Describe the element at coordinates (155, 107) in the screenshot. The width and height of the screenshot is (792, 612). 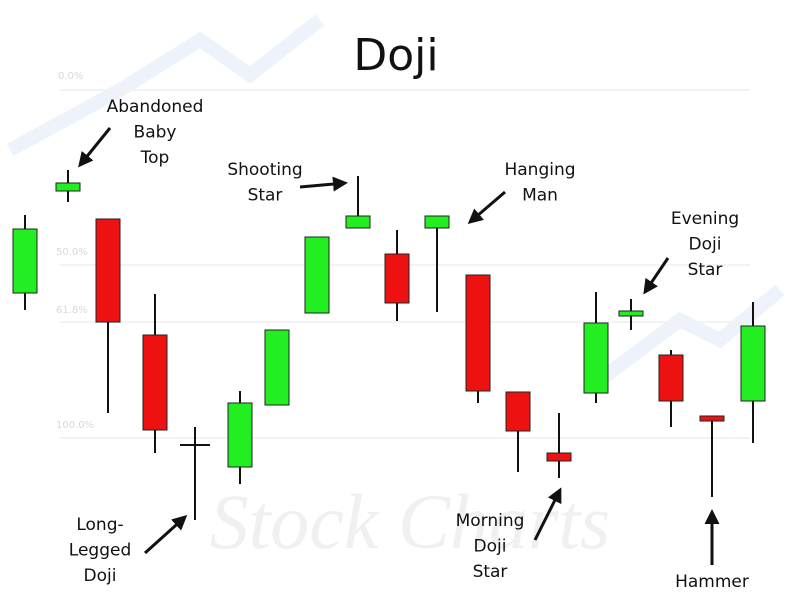
I see `annotation-label: Abandoned` at that location.